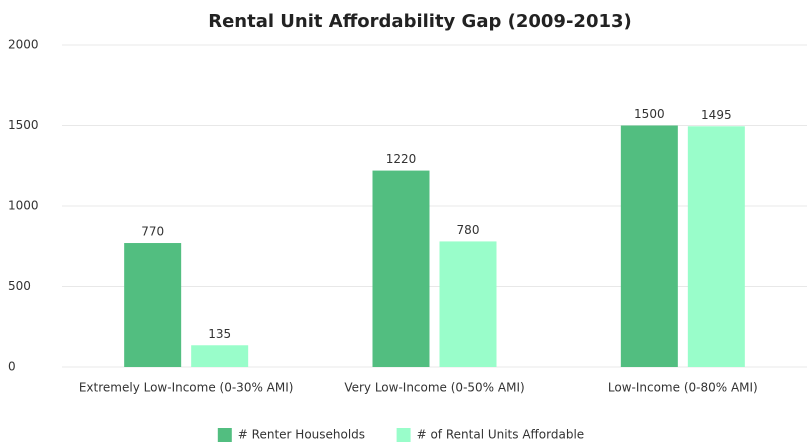 The image size is (807, 442). Describe the element at coordinates (401, 159) in the screenshot. I see `data-label: 1220` at that location.